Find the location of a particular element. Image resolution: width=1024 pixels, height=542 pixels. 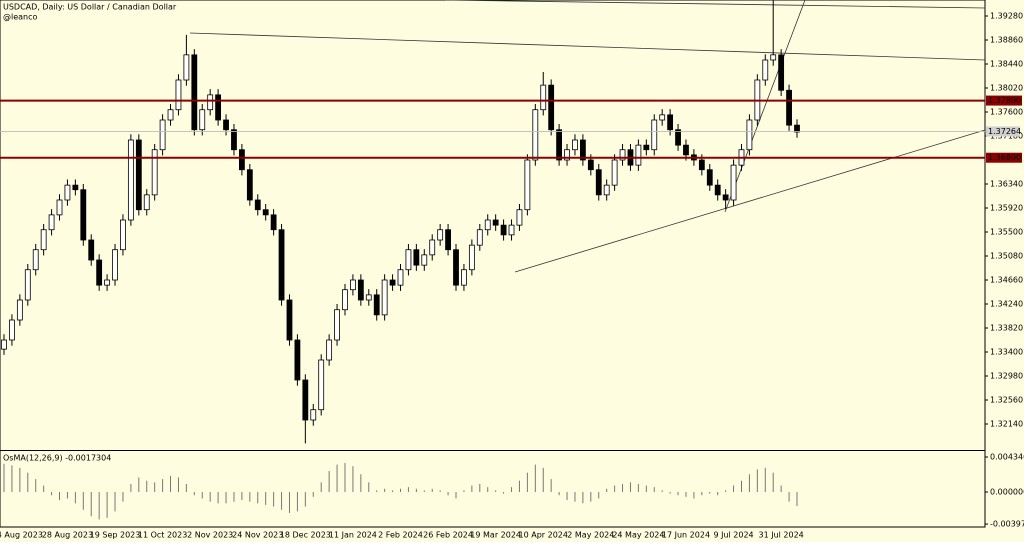

x-tick-label: 11 Oct 2023 is located at coordinates (162, 535).